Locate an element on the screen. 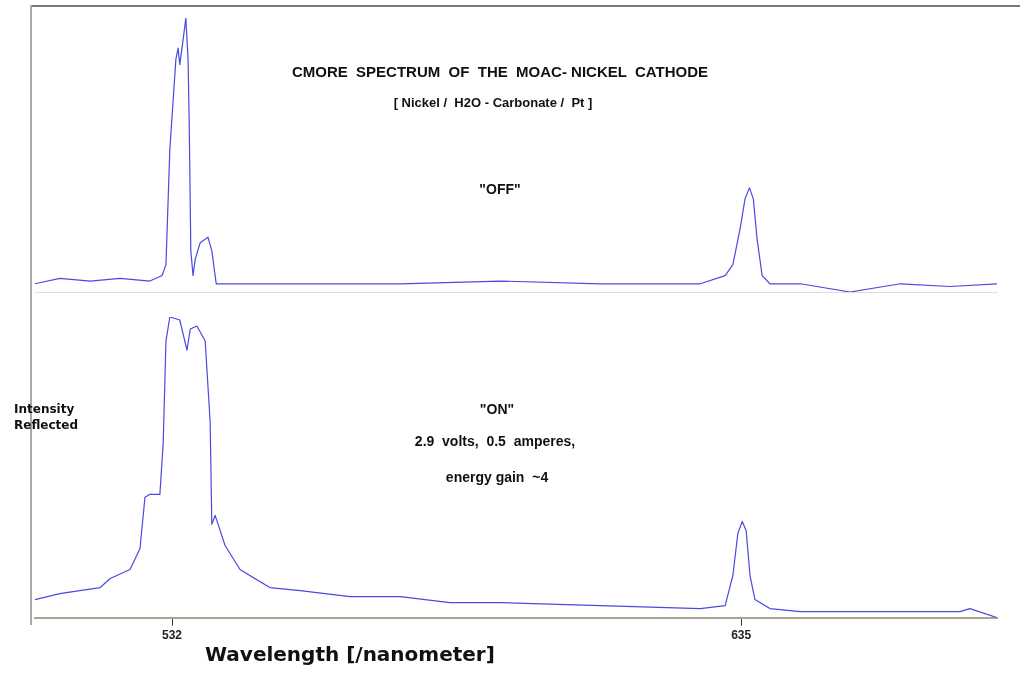 The height and width of the screenshot is (682, 1025). x-tick-label: 635 is located at coordinates (741, 635).